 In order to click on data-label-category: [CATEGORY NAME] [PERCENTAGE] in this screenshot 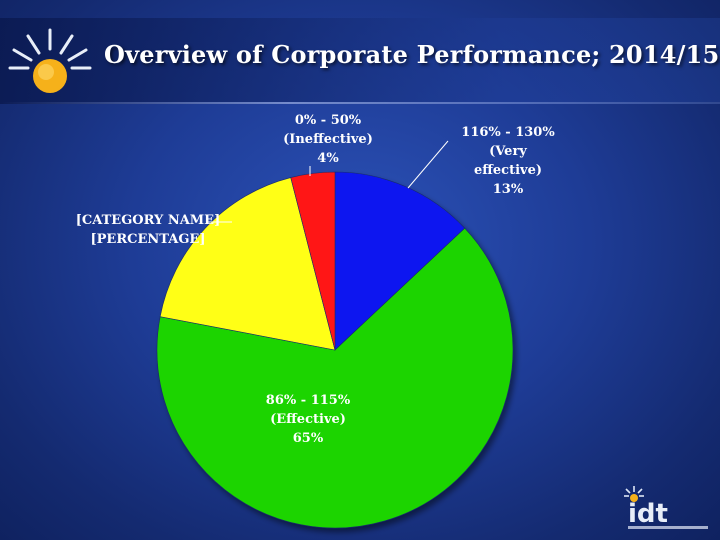, I will do `click(148, 230)`.